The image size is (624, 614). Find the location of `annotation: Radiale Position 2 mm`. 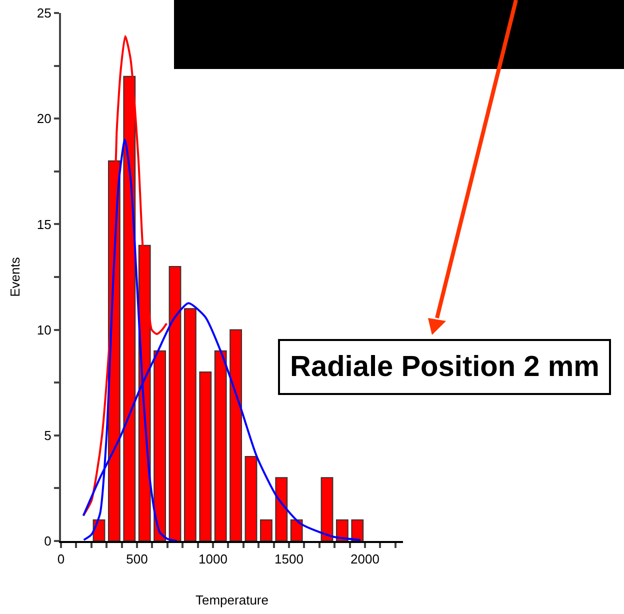

annotation: Radiale Position 2 mm is located at coordinates (445, 367).